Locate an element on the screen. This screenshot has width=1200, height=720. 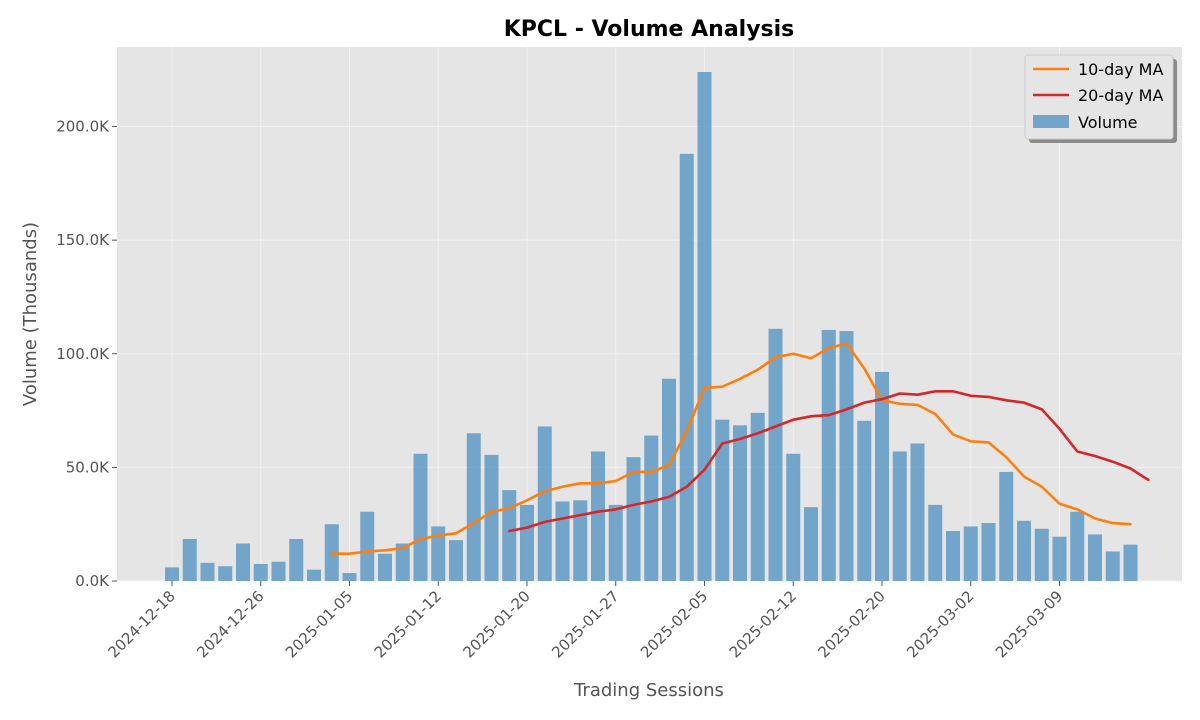
legend-ma10-label: 10-day MA is located at coordinates (1120, 69).